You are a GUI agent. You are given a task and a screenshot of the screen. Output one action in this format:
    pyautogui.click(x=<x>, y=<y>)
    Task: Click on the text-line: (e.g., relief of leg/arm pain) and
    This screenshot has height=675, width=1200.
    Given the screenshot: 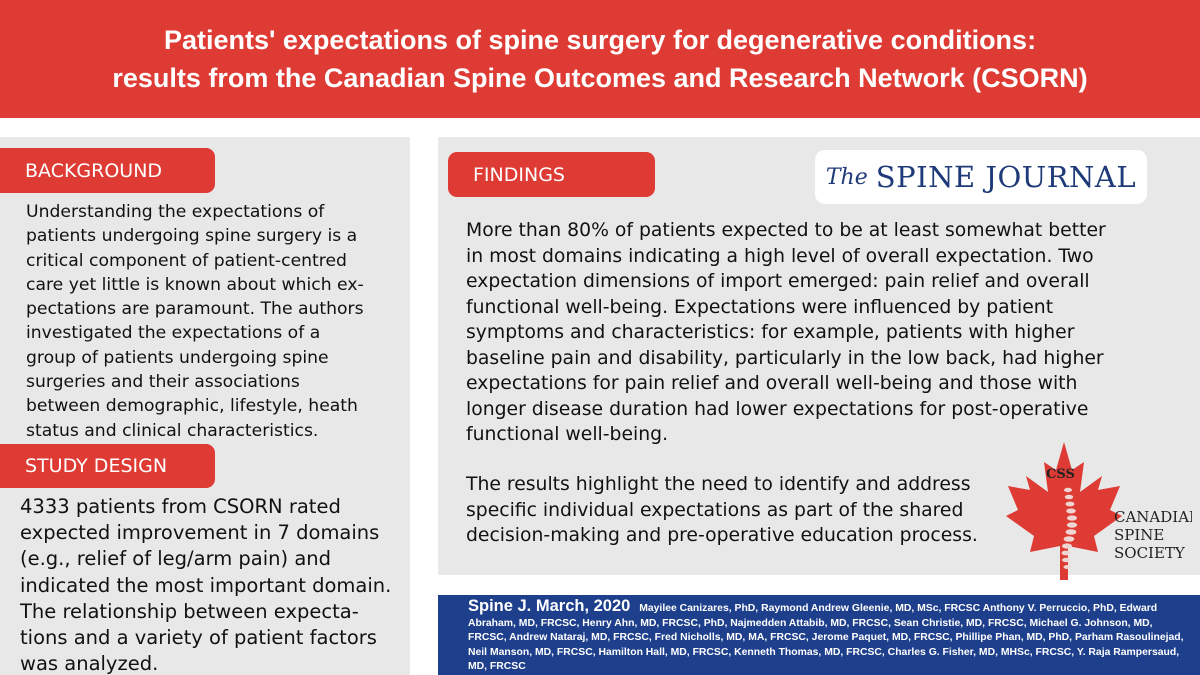 What is the action you would take?
    pyautogui.click(x=176, y=559)
    